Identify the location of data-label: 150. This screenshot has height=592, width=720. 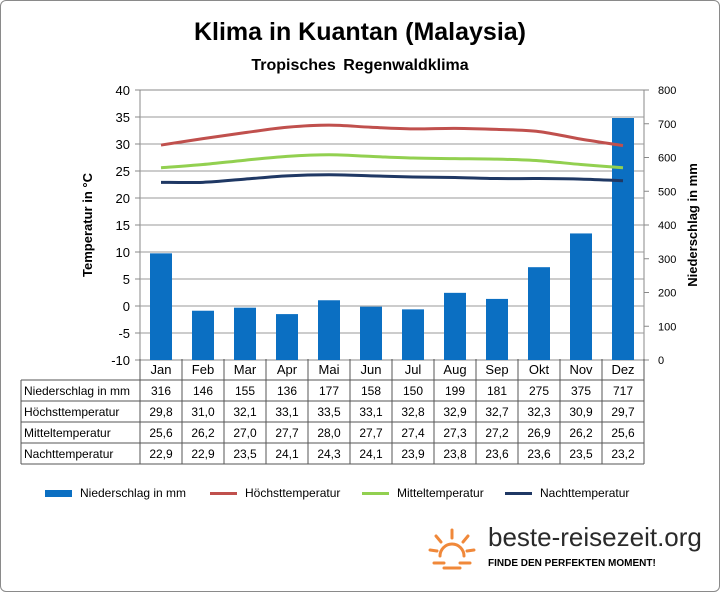
(413, 391).